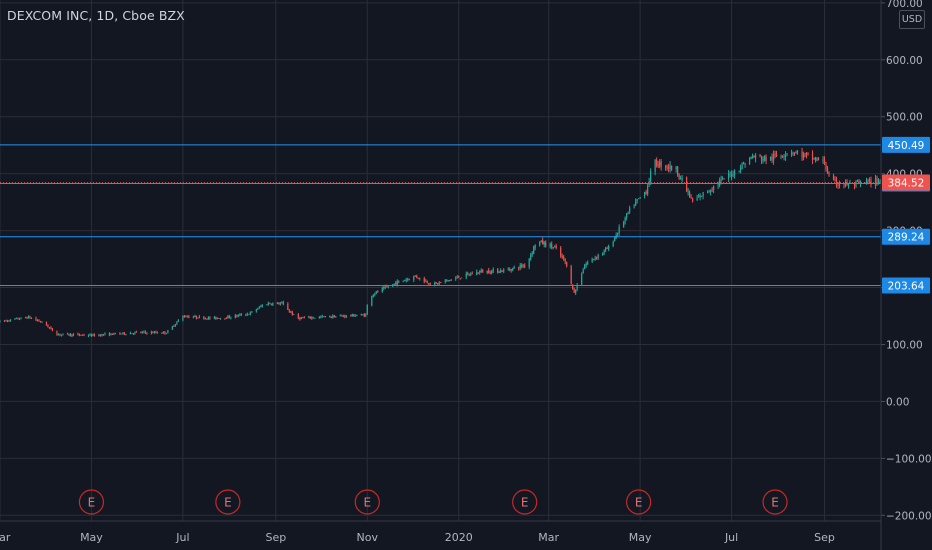 This screenshot has height=550, width=932. I want to click on y-tick-label: −200.00, so click(909, 516).